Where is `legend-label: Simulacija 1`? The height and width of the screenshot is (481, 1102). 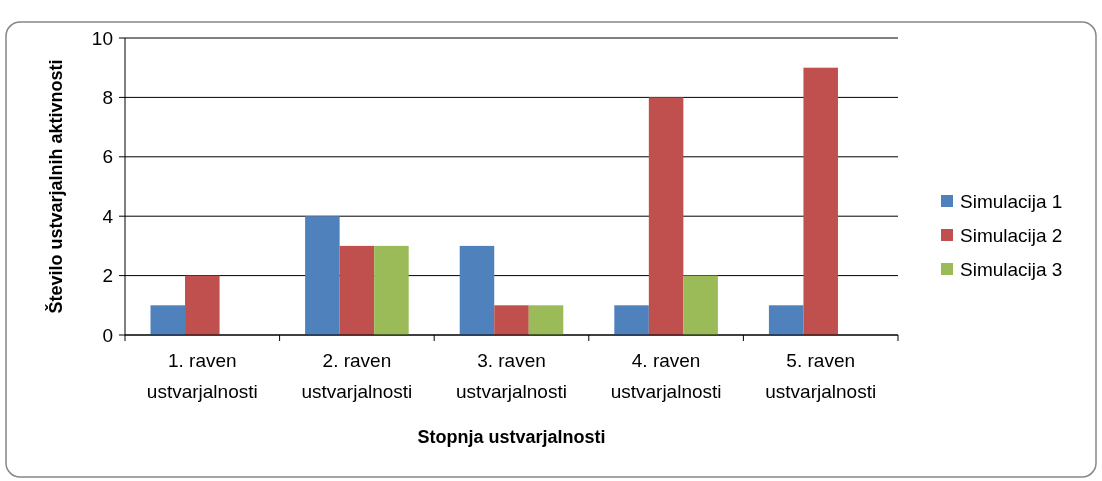
legend-label: Simulacija 1 is located at coordinates (1011, 201).